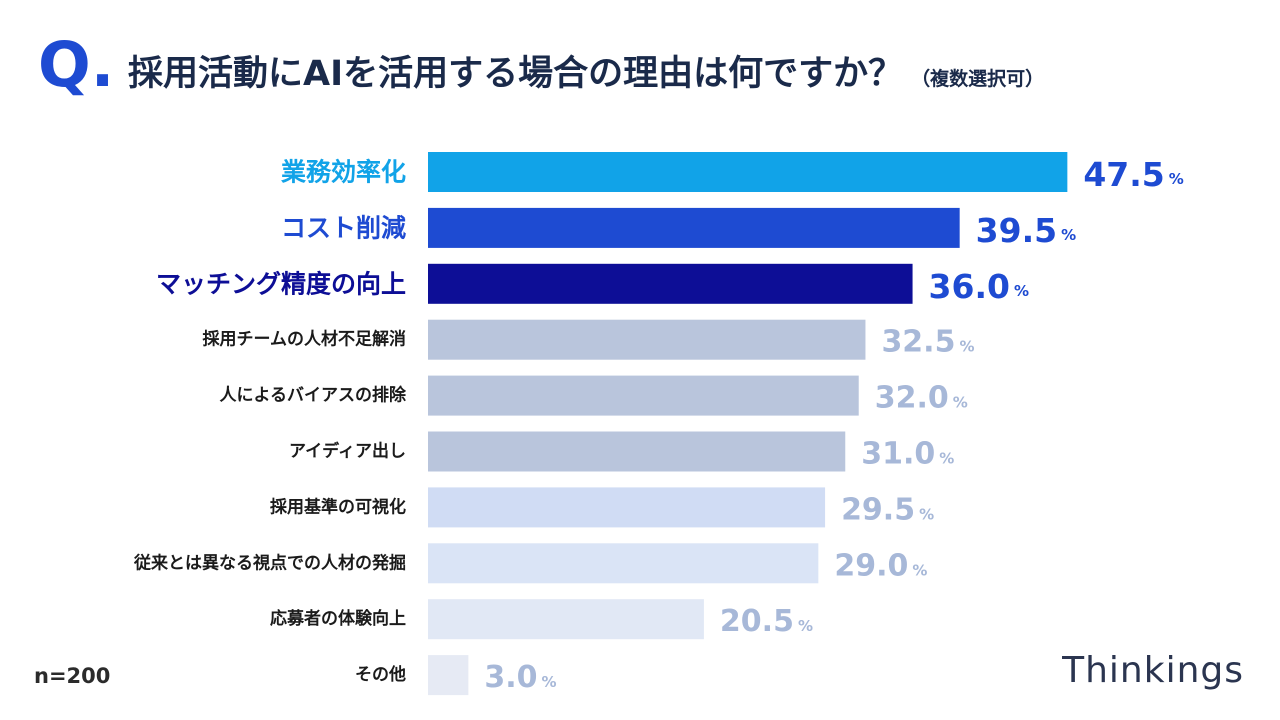  Describe the element at coordinates (921, 397) in the screenshot. I see `value-label-4: 32.0%` at that location.